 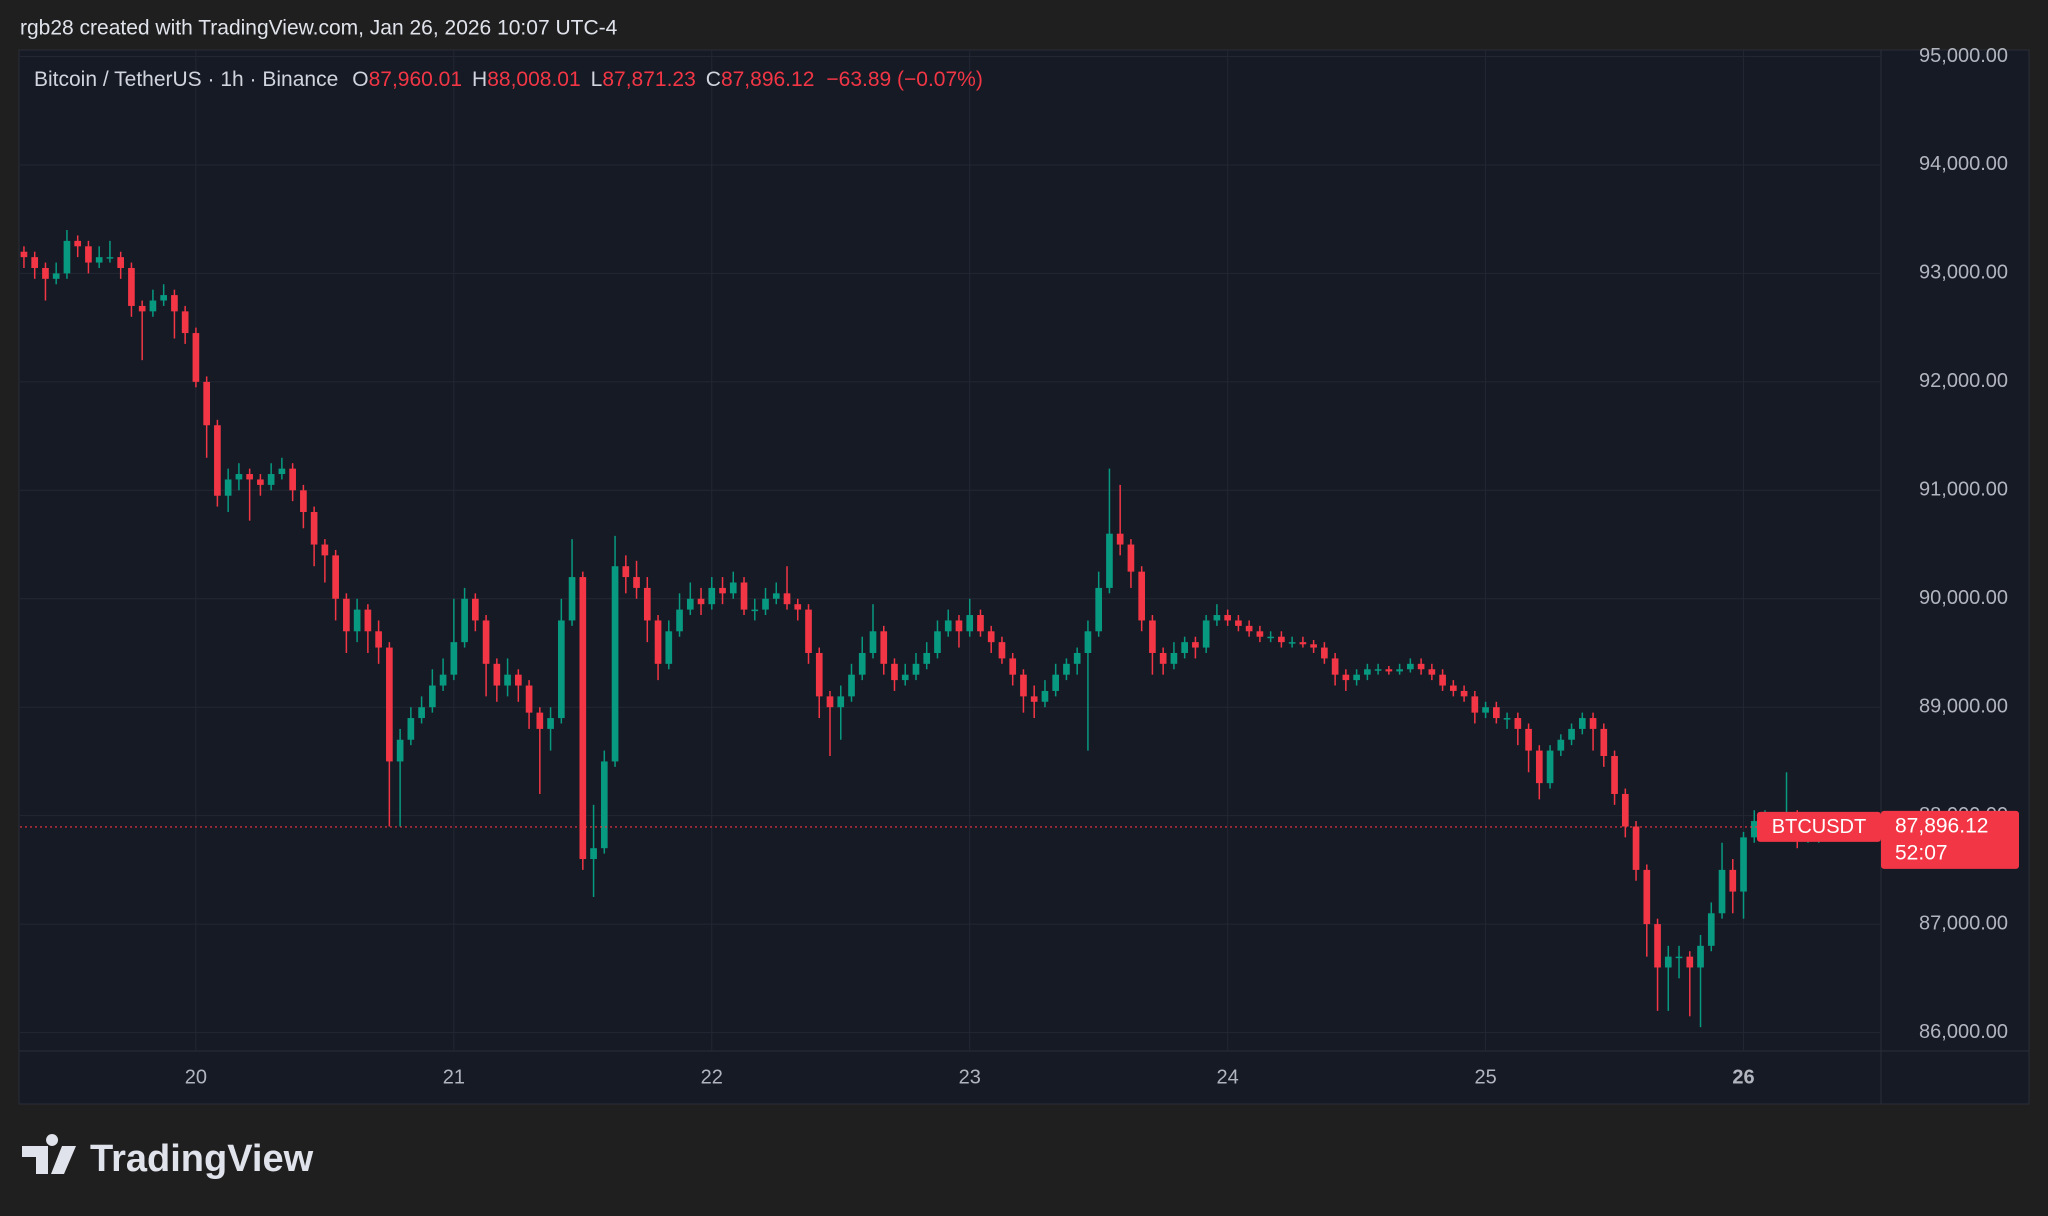 I want to click on y-tick-label: 95,000.00, so click(x=1963, y=56).